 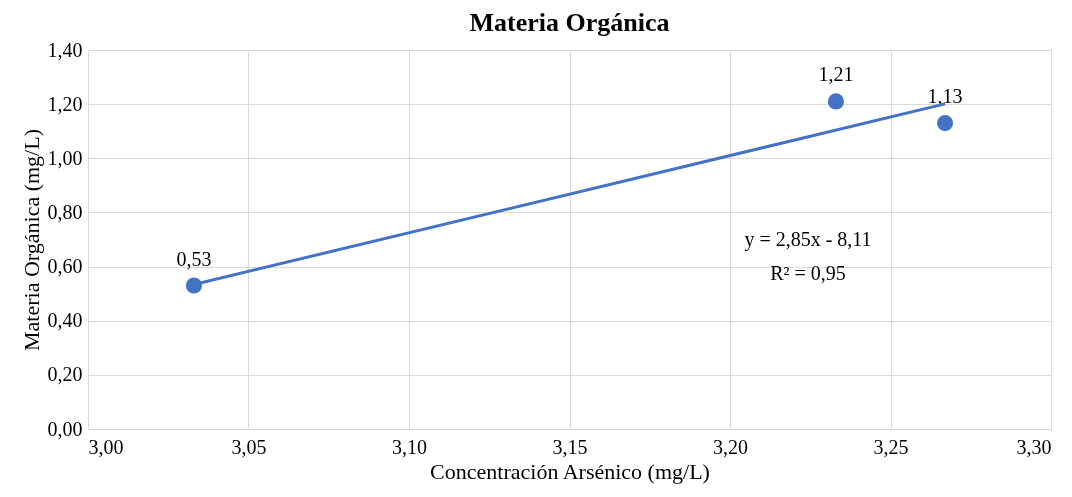 What do you see at coordinates (730, 446) in the screenshot?
I see `x-tick-label: 3,20` at bounding box center [730, 446].